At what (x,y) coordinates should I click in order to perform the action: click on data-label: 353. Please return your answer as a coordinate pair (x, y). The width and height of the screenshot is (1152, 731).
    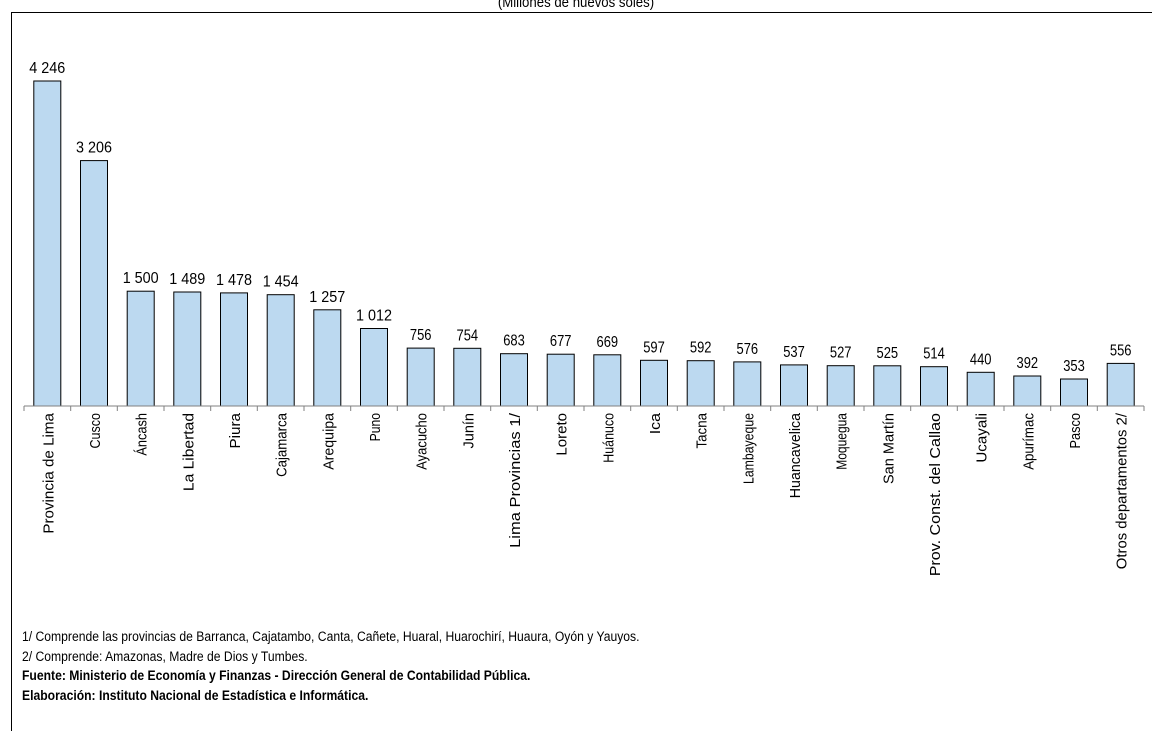
    Looking at the image, I should click on (1074, 366).